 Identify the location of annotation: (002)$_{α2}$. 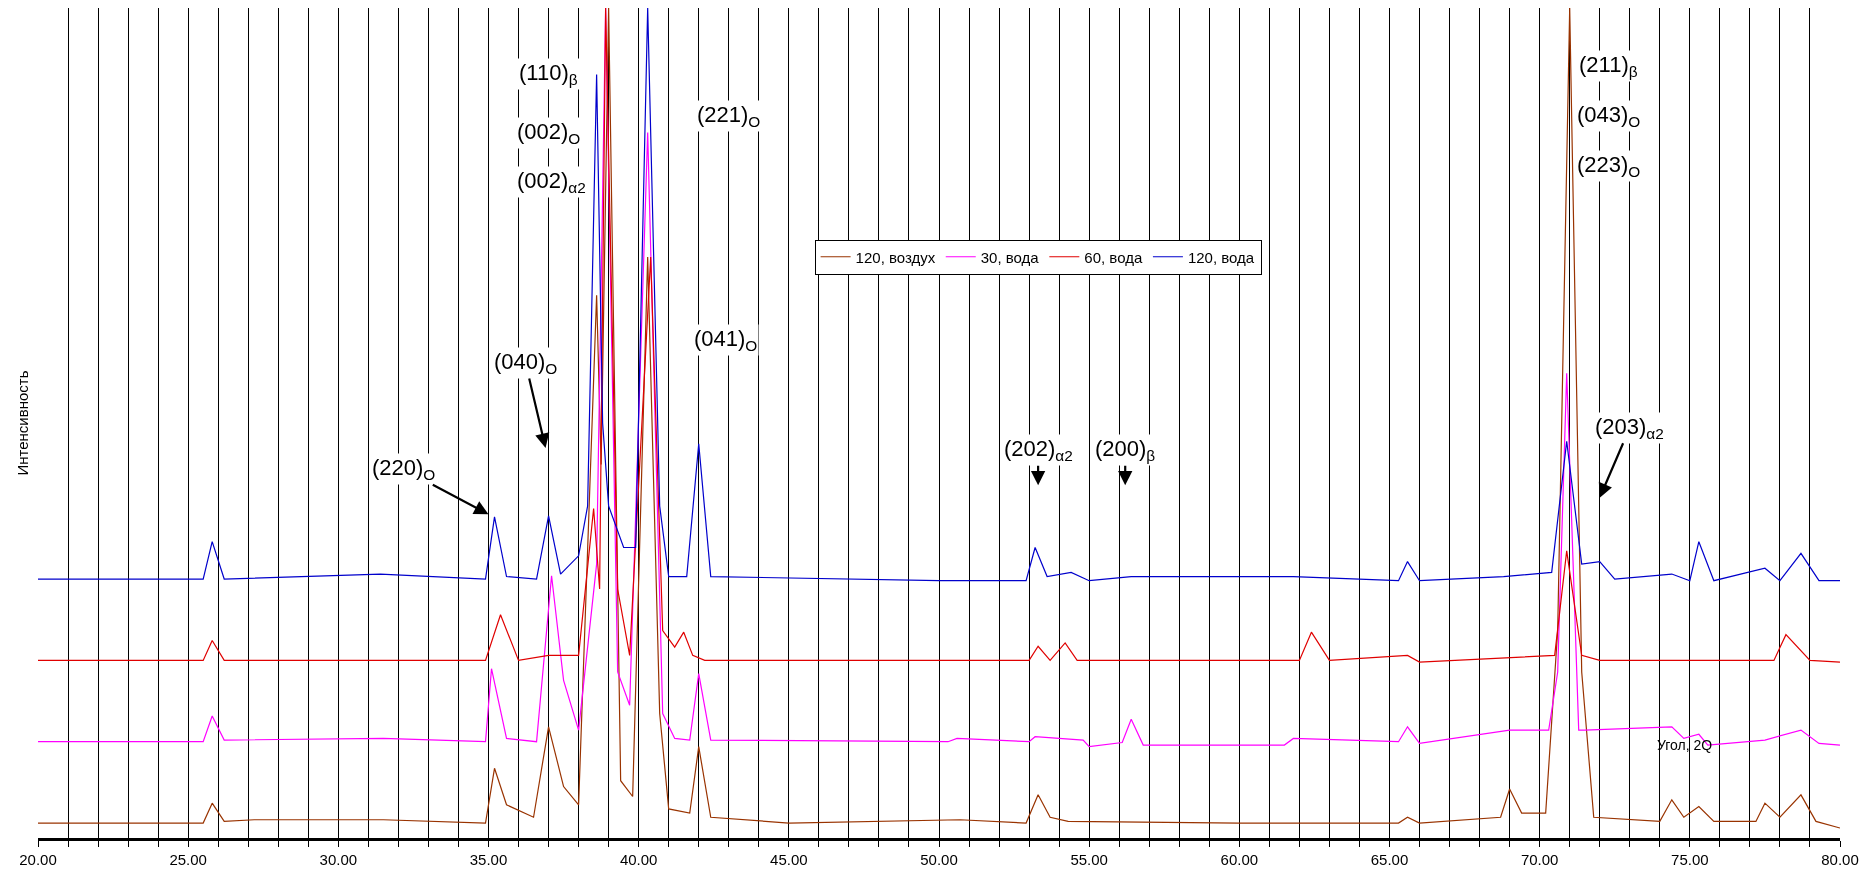
(551, 182).